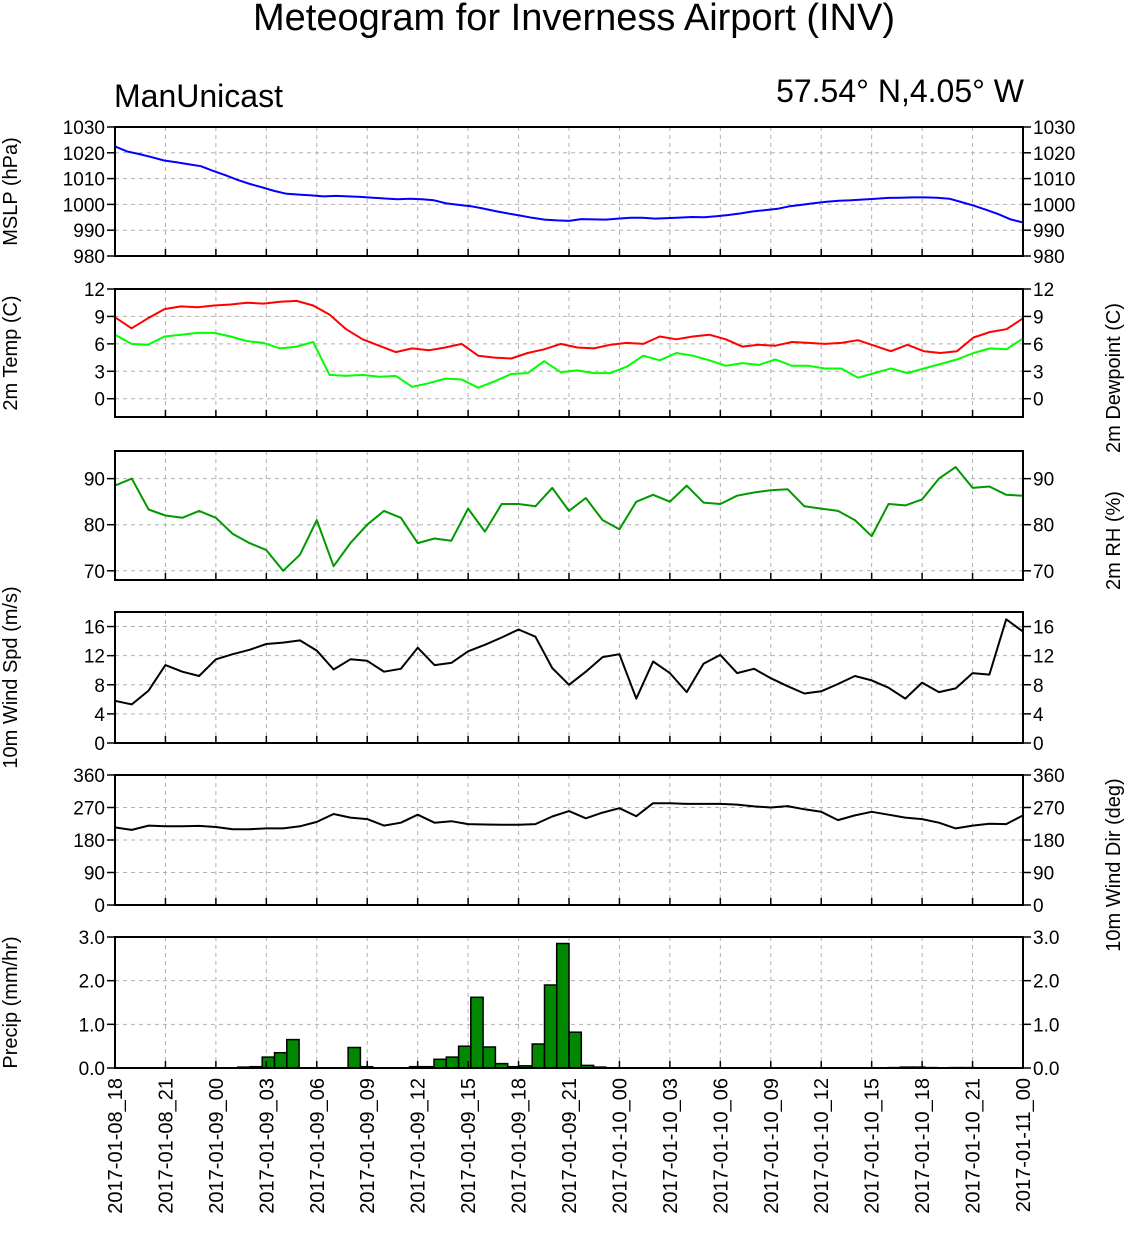 This screenshot has width=1126, height=1234. What do you see at coordinates (92, 982) in the screenshot?
I see `y-tick-label: 2.0` at bounding box center [92, 982].